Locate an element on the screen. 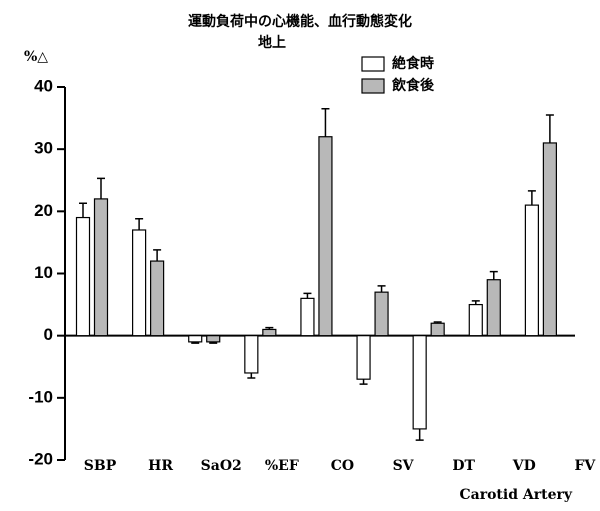 The width and height of the screenshot is (600, 511). y-tick-label: -20 is located at coordinates (40, 458).